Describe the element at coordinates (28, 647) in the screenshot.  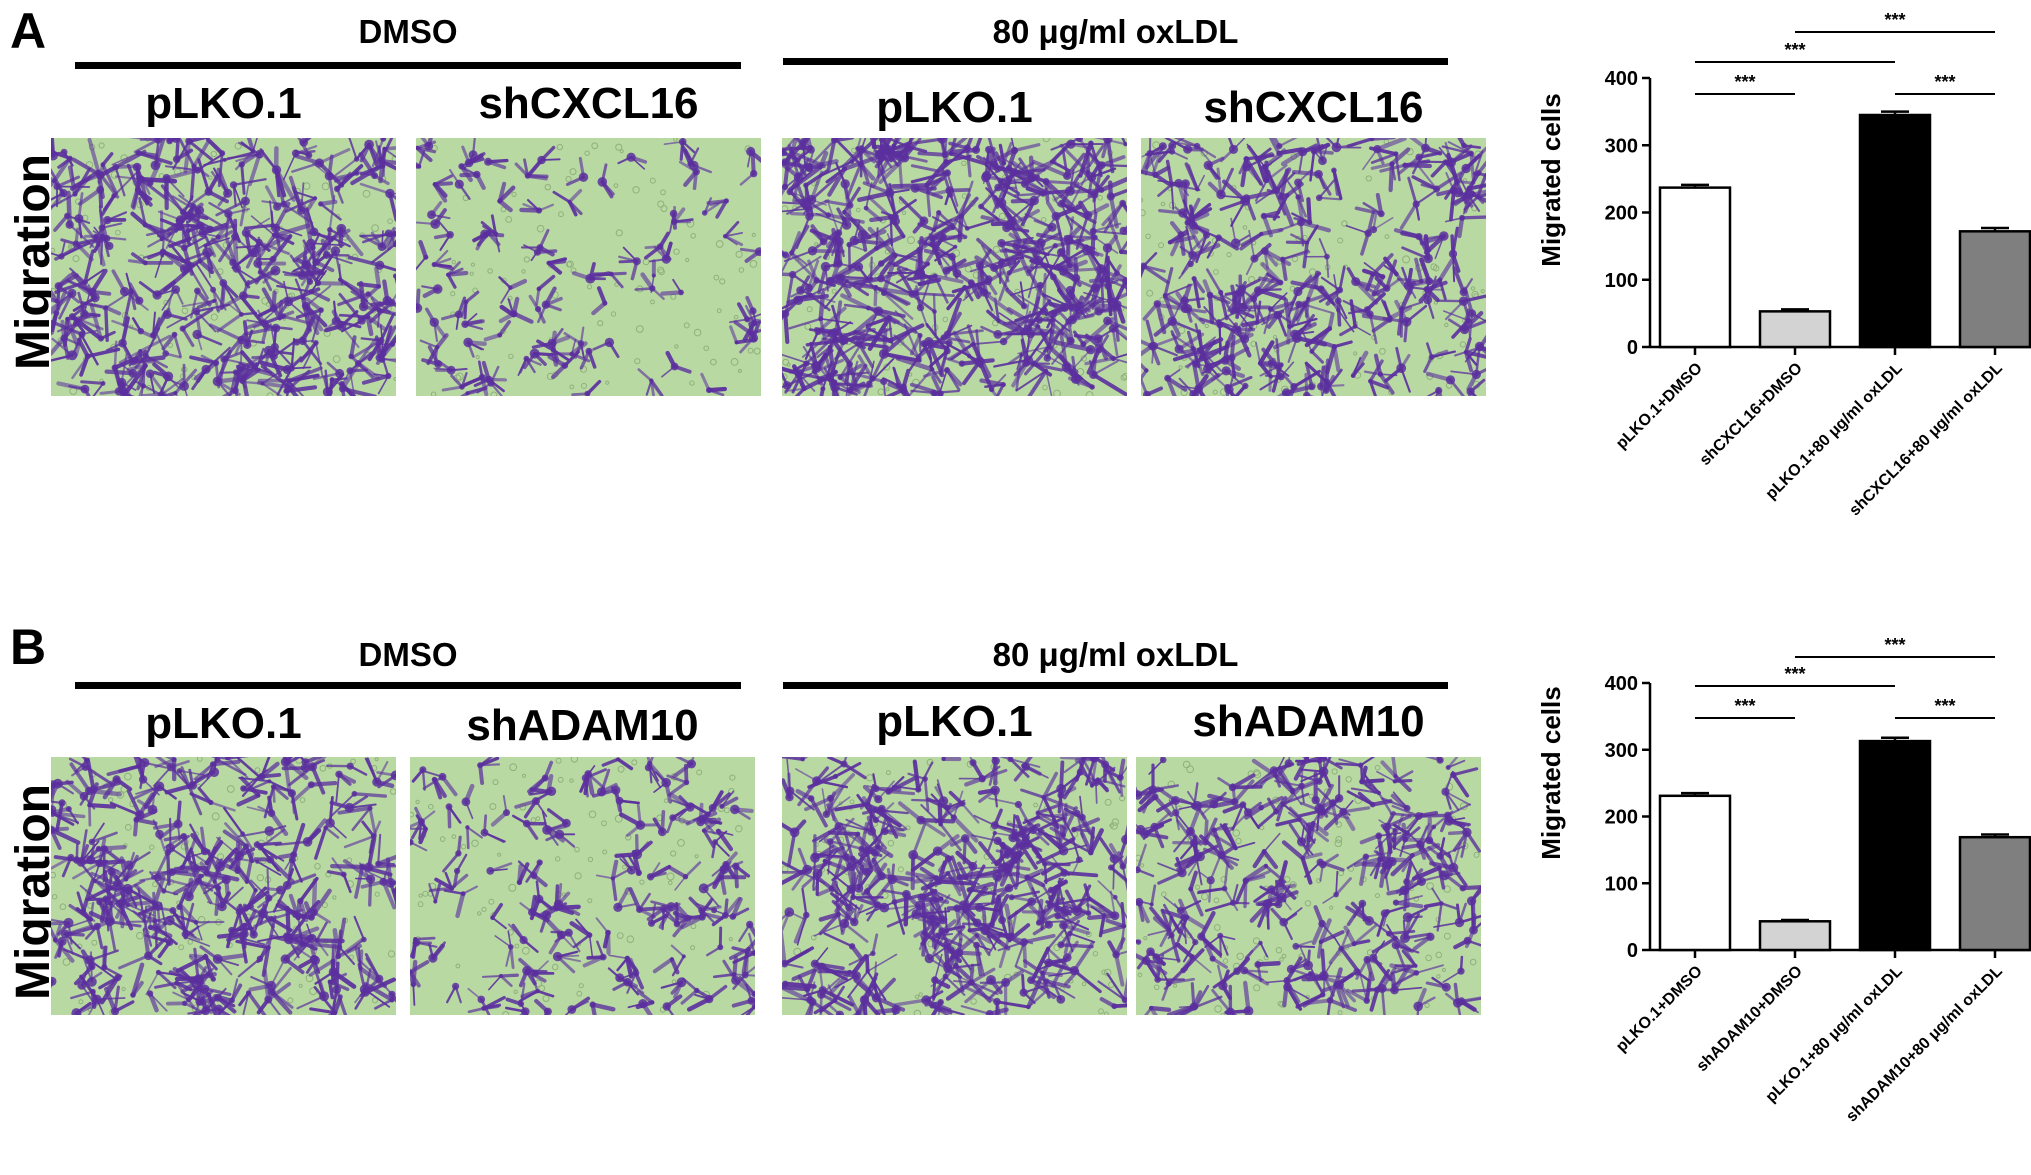
I see `panel-label-b: B` at that location.